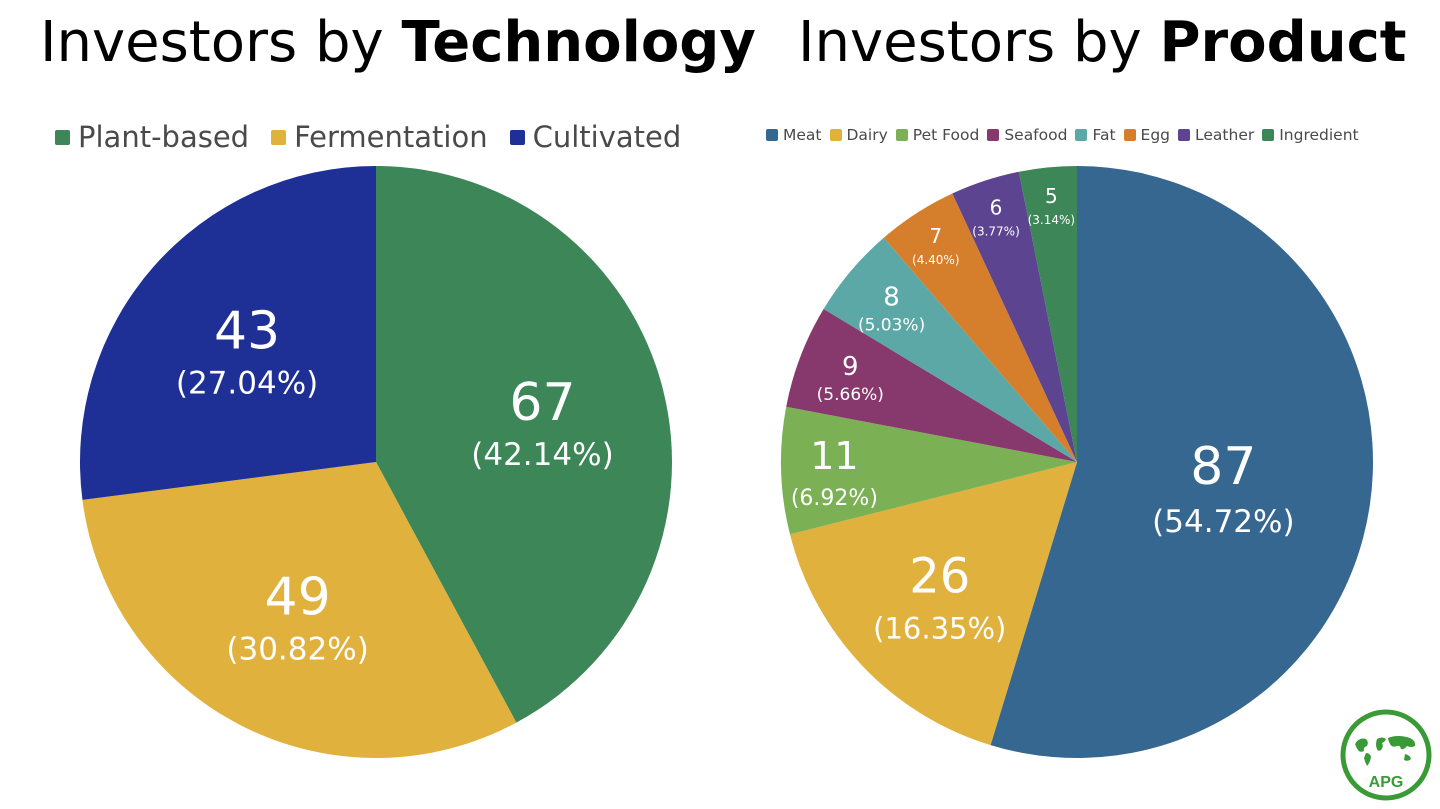 Image resolution: width=1440 pixels, height=809 pixels. I want to click on legend-label: Fat, so click(1104, 135).